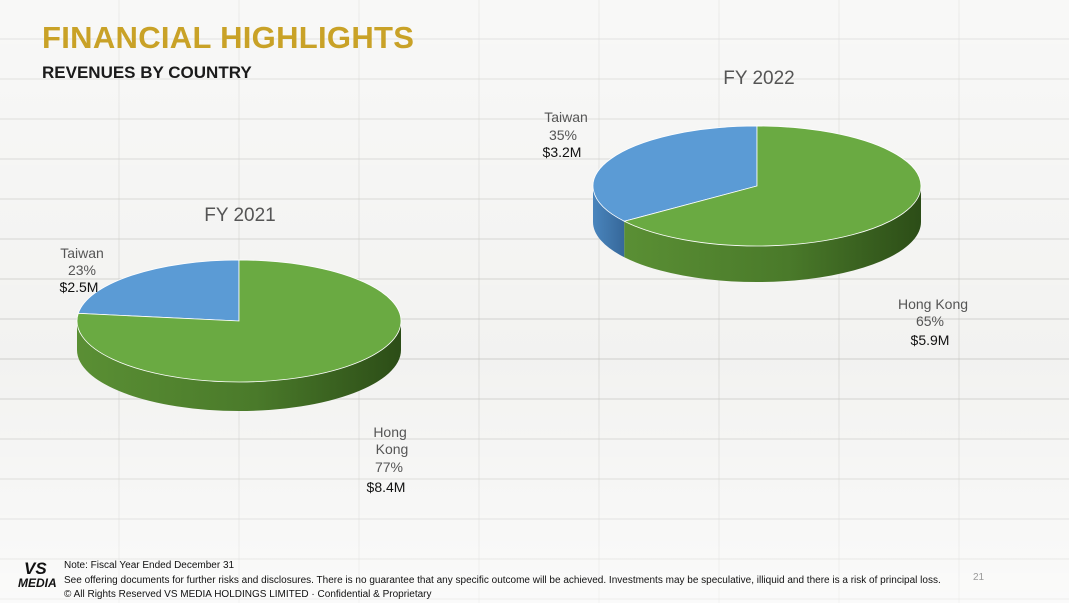  What do you see at coordinates (675, 173) in the screenshot?
I see `pie-fy2022-slice-taiwan` at bounding box center [675, 173].